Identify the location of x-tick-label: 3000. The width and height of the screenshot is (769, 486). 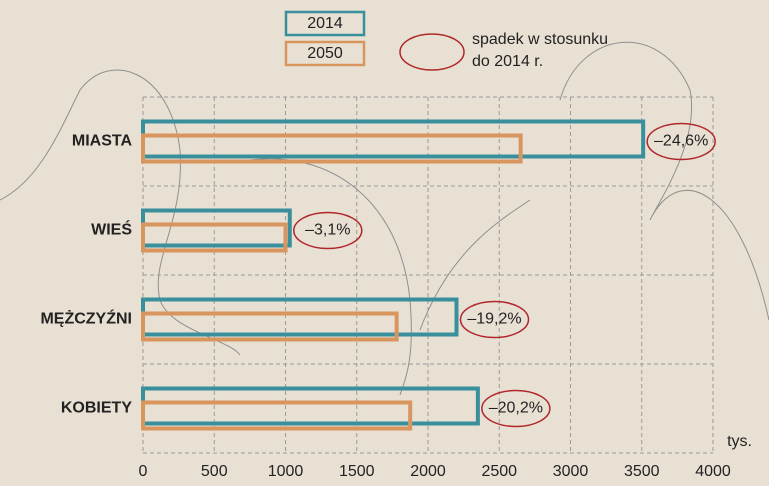
(571, 471).